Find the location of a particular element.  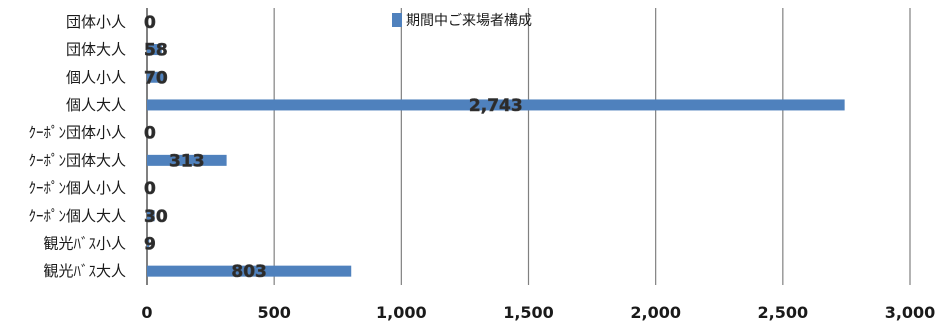

category-label: 個人大人 is located at coordinates (96, 105).